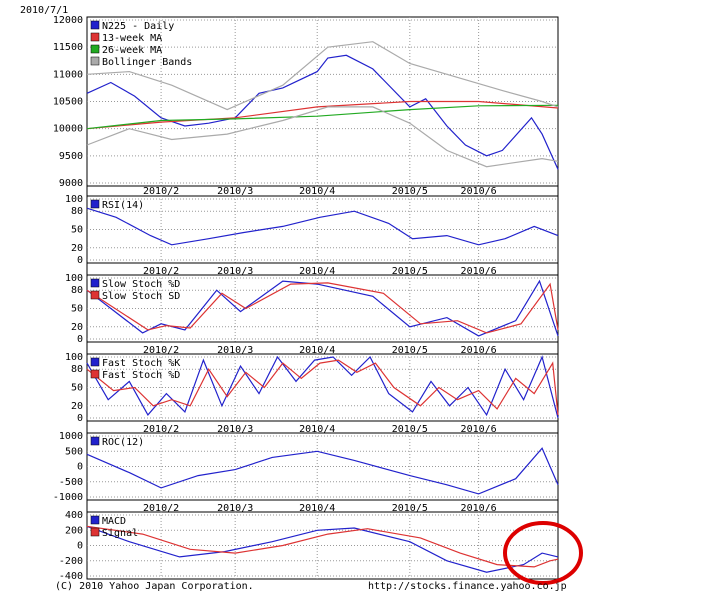 This screenshot has width=721, height=598. Describe the element at coordinates (74, 515) in the screenshot. I see `macd-ytick-label-4: 400` at that location.